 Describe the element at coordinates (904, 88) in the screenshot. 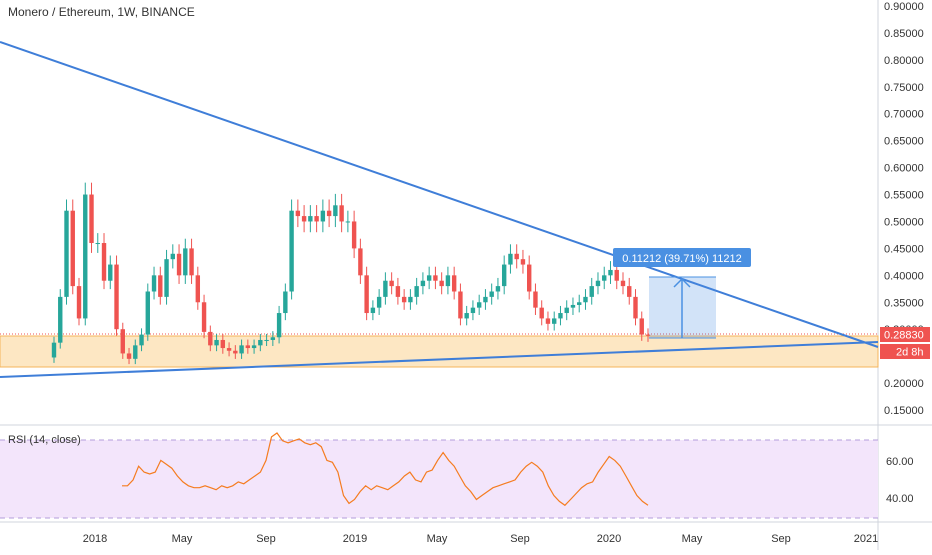

I see `price-tick-label: 0.75000` at that location.